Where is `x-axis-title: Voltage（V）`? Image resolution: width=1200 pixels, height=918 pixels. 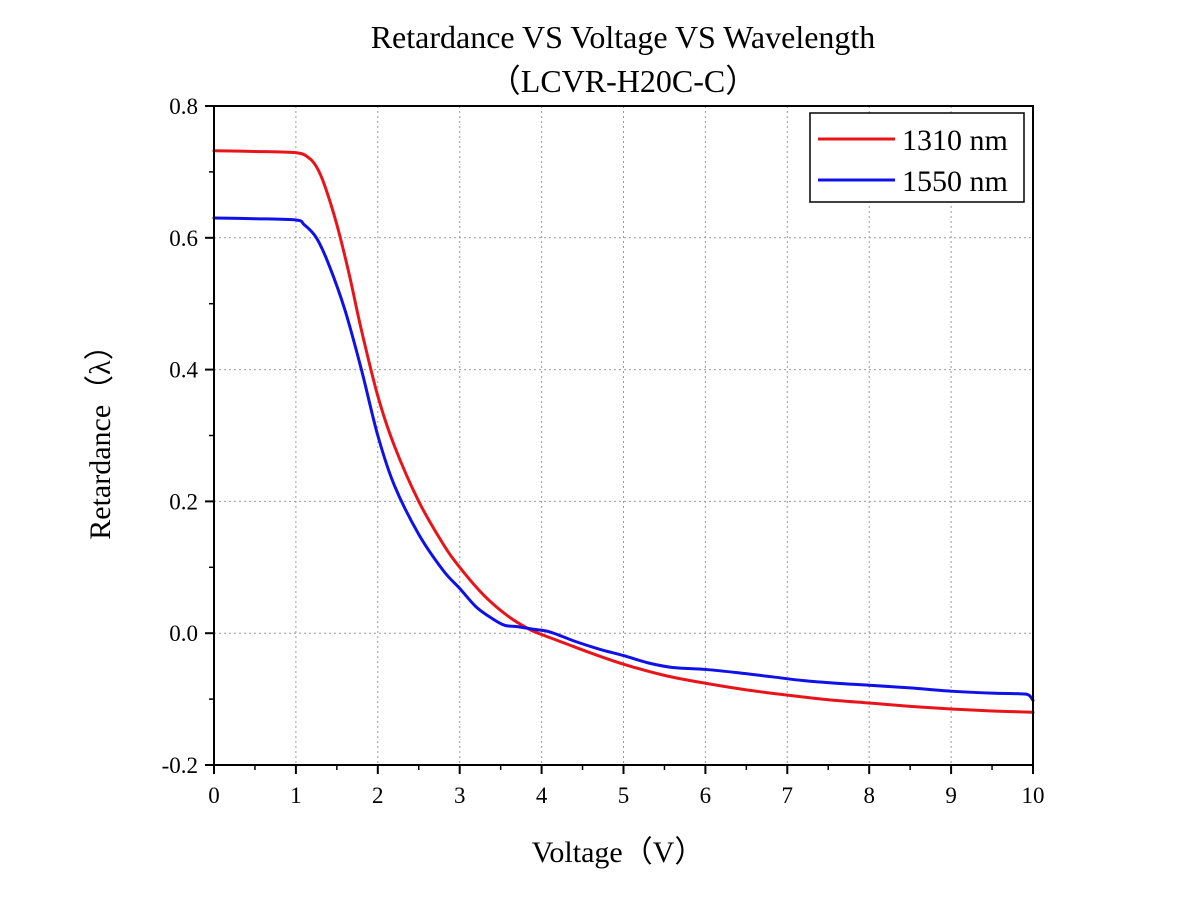 x-axis-title: Voltage（V） is located at coordinates (618, 852).